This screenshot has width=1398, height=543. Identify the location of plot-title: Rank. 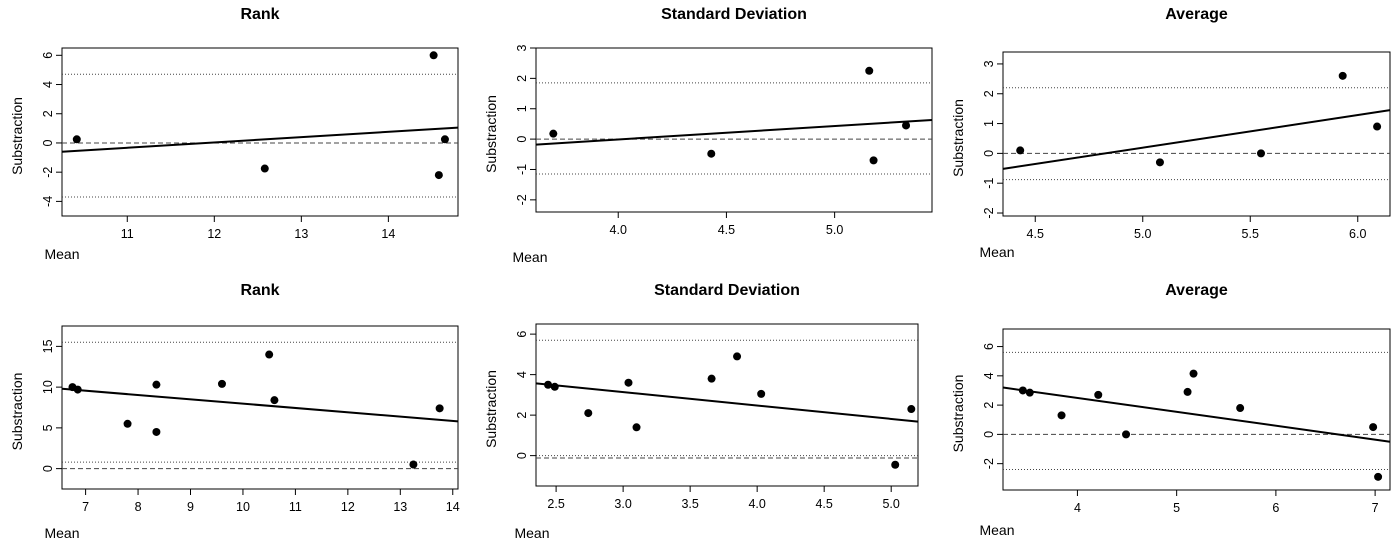
(259, 290).